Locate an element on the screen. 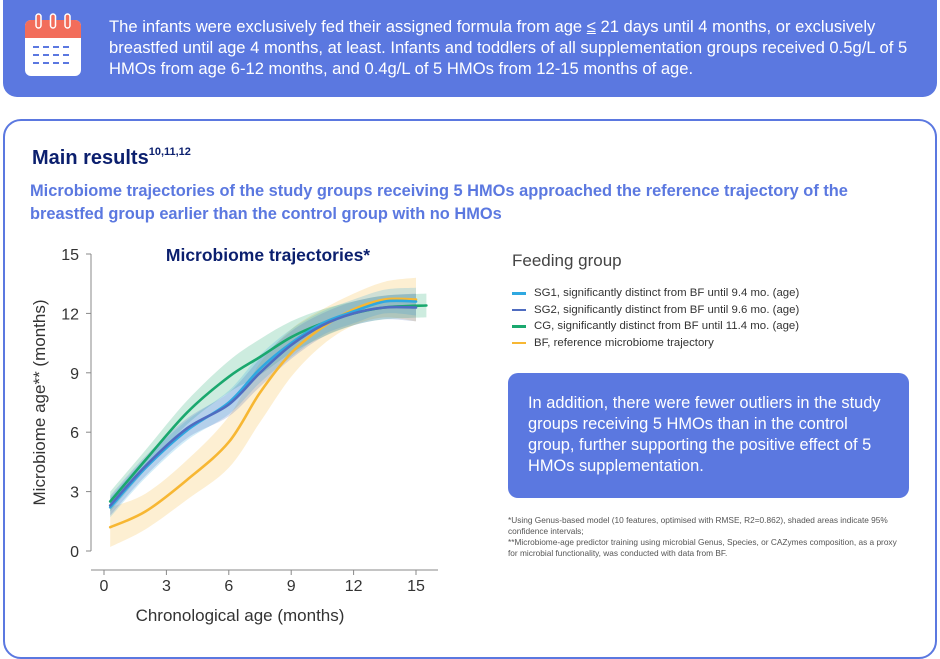 This screenshot has height=659, width=940. chart-title: Microbiome trajectories* is located at coordinates (268, 255).